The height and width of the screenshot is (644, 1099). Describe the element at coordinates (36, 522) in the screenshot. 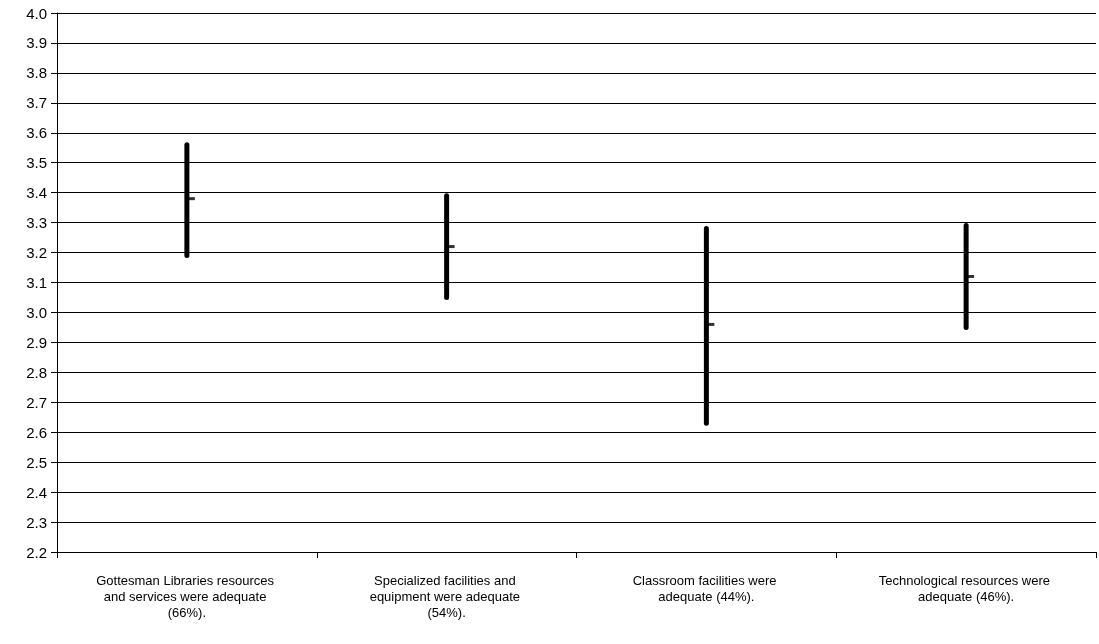

I see `y-tick-label: 2.3` at that location.